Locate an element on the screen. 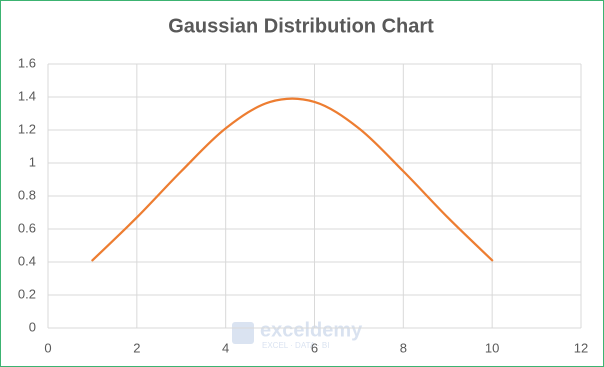 Image resolution: width=604 pixels, height=367 pixels. y-tick-label: 0.2 is located at coordinates (27, 293).